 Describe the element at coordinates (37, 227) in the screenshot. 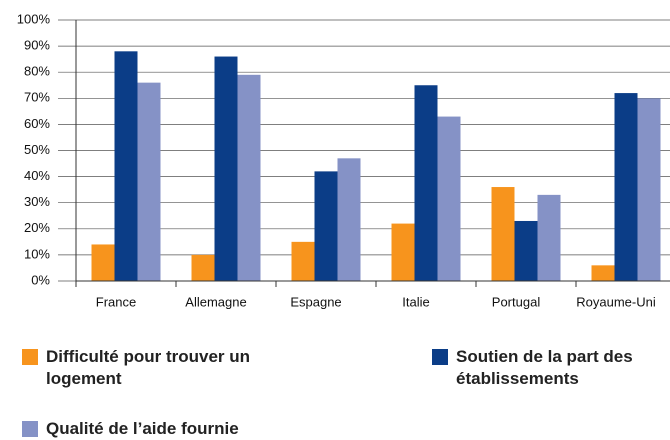

I see `y-tick-label: 20%` at that location.